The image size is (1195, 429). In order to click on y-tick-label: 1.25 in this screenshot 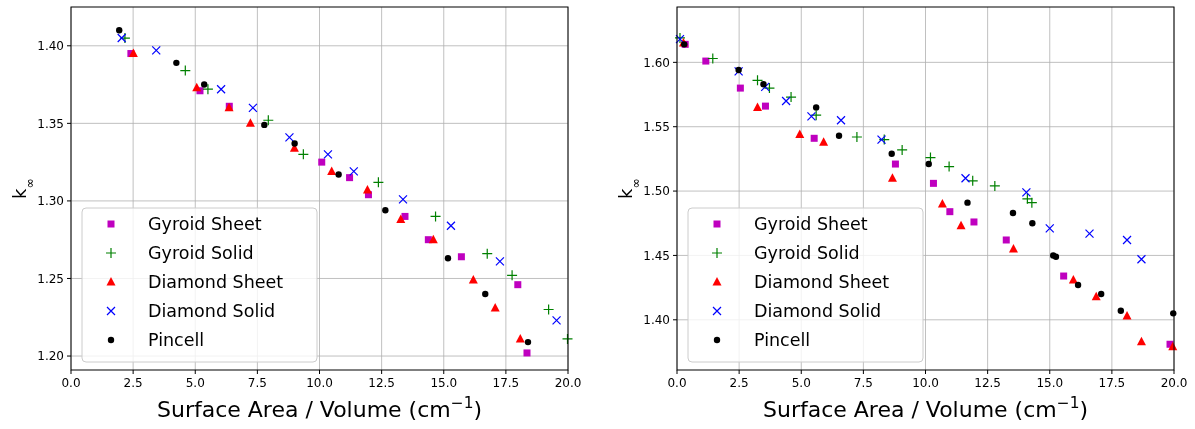, I will do `click(50, 278)`.